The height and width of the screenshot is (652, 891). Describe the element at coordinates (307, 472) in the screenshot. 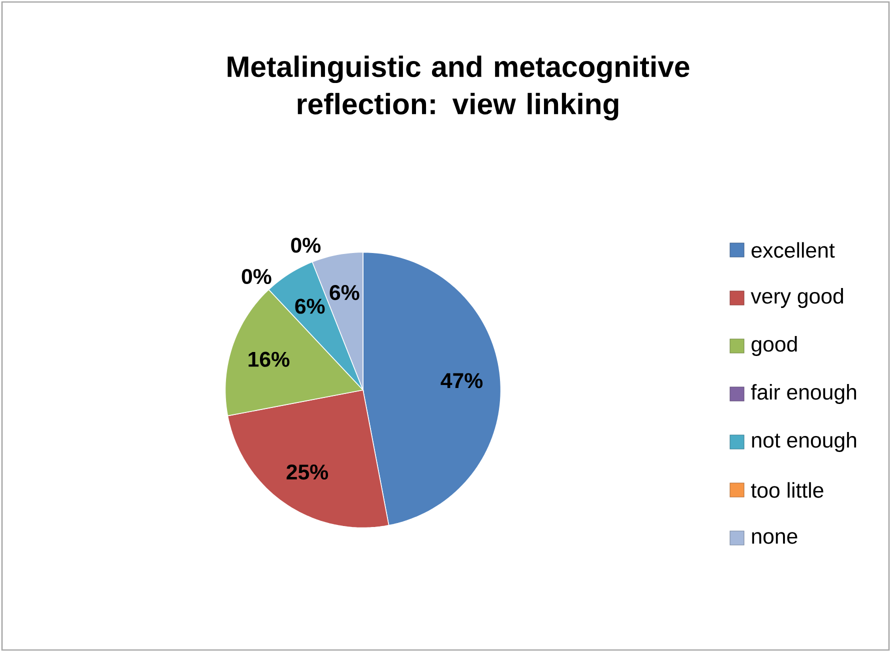

I see `data-label: 25%` at that location.